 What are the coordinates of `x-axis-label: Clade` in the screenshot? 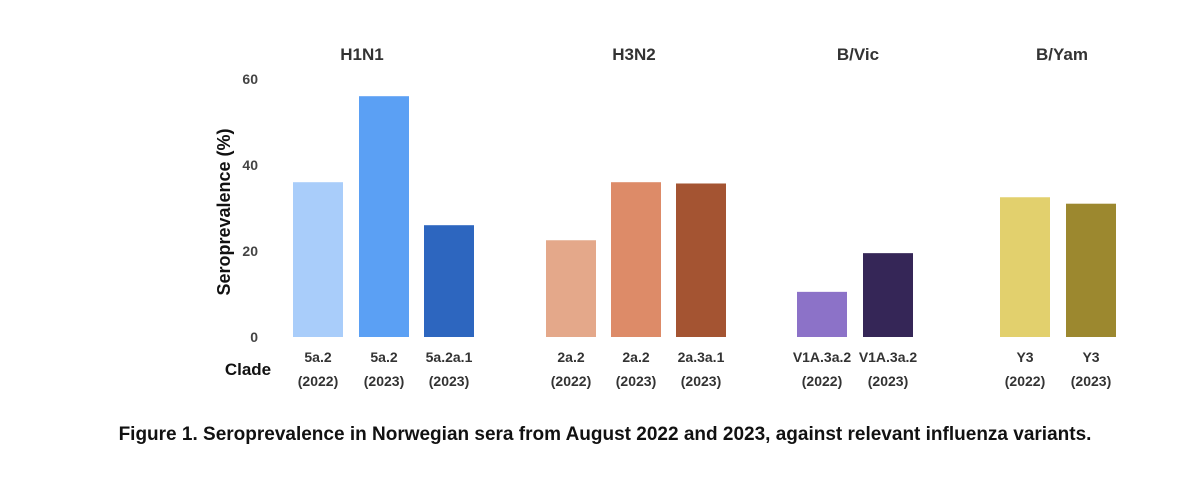 It's located at (248, 369).